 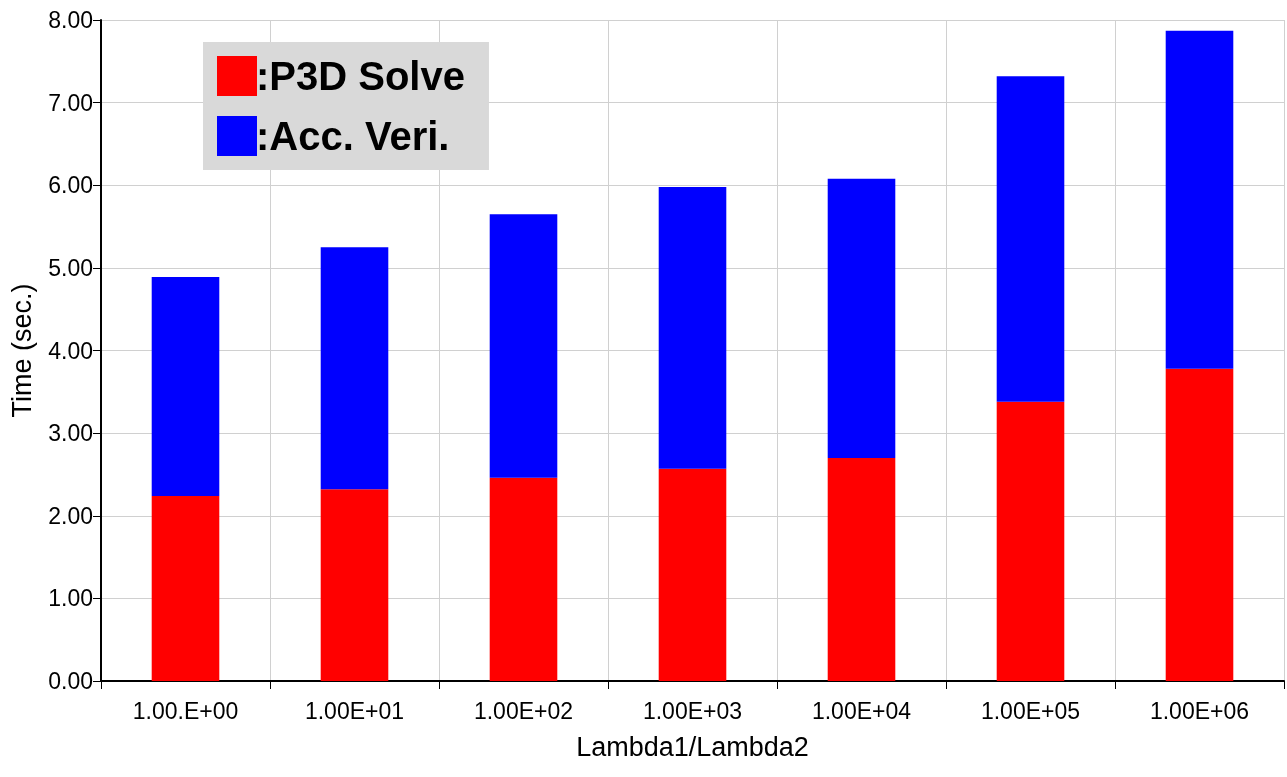 What do you see at coordinates (523, 710) in the screenshot?
I see `x-tick-label: 1.00E+02` at bounding box center [523, 710].